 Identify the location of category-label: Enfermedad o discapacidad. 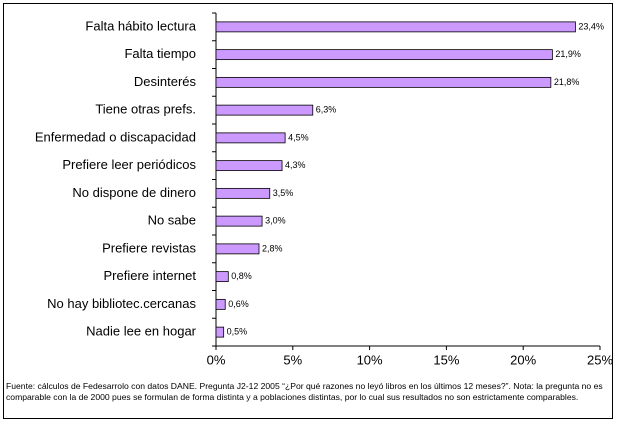
(115, 136).